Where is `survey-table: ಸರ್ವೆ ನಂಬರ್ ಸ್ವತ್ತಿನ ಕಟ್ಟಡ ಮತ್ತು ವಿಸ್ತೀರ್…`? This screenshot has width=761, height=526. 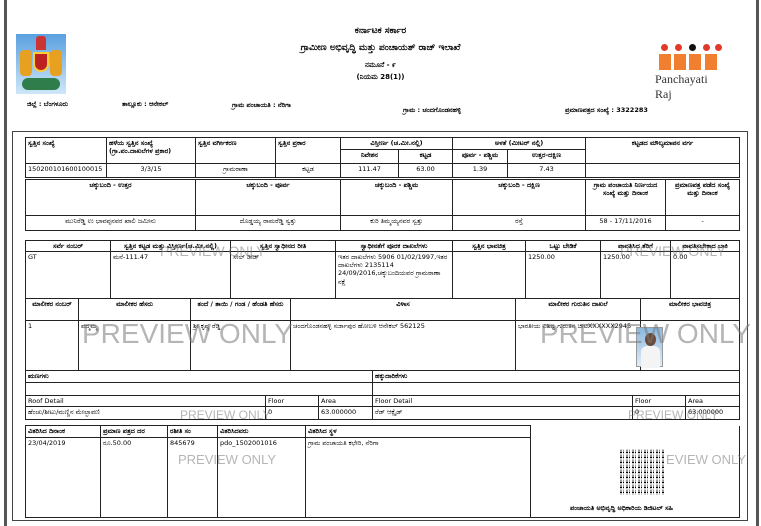 survey-table: ಸರ್ವೆ ನಂಬರ್ ಸ್ವತ್ತಿನ ಕಟ್ಟಡ ಮತ್ತು ವಿಸ್ತೀರ್… is located at coordinates (382, 269).